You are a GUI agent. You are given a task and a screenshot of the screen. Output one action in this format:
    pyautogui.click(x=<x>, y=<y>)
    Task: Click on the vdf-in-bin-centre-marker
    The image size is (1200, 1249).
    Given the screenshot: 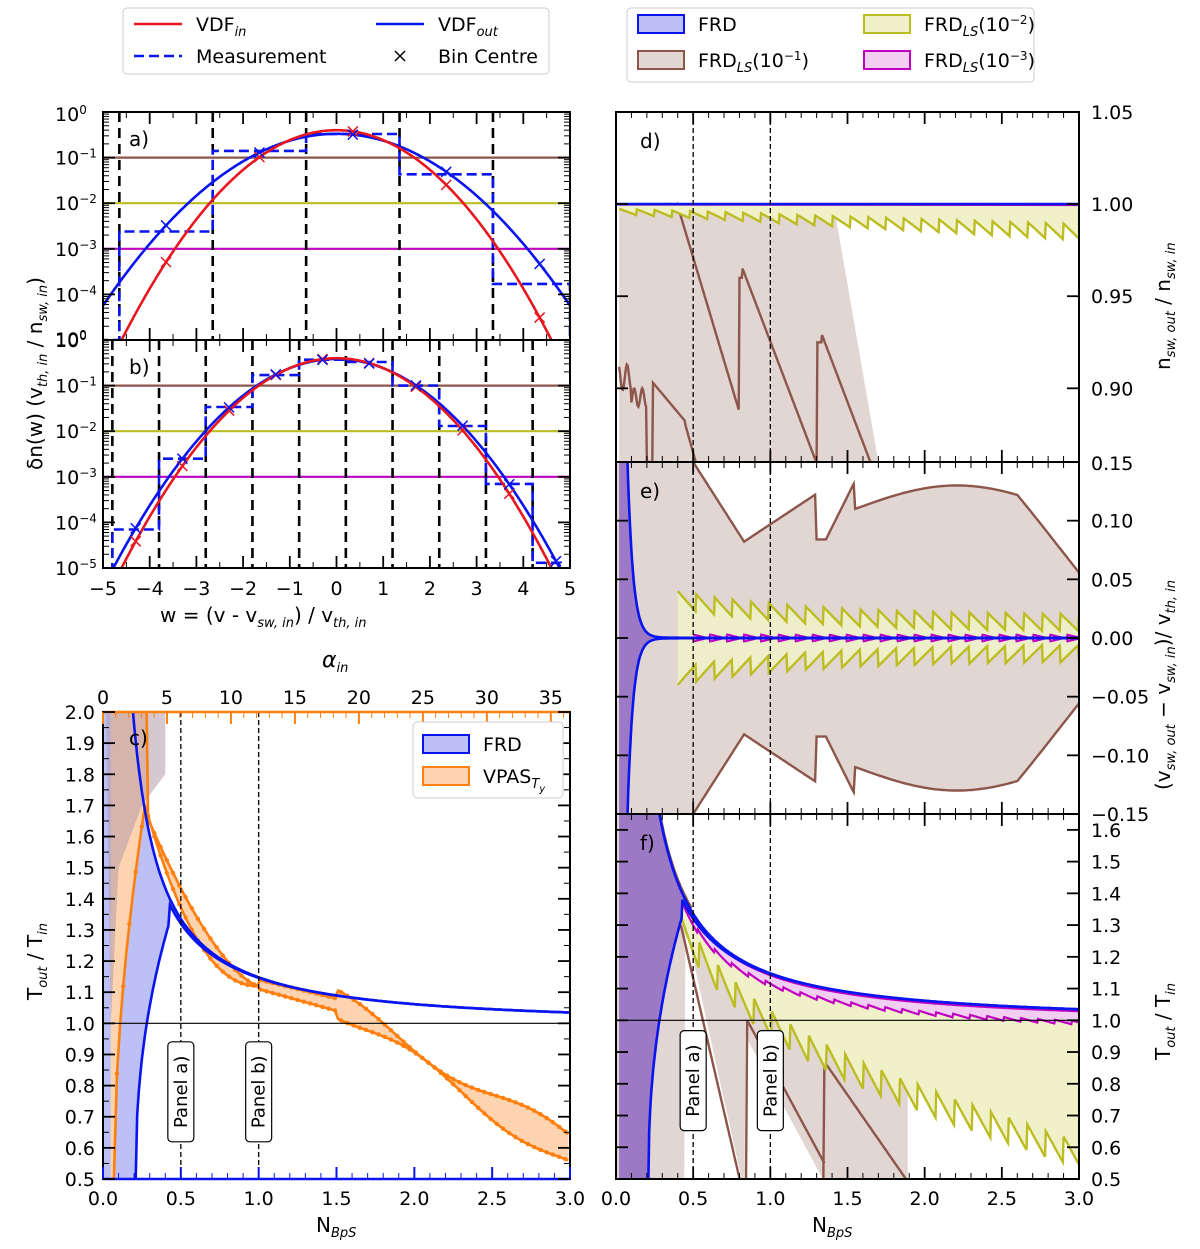 What is the action you would take?
    pyautogui.click(x=259, y=157)
    